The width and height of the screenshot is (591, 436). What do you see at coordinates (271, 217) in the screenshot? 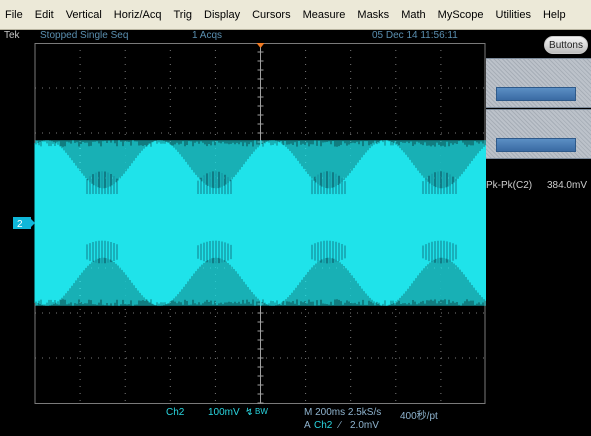
I see `waveform-lobes` at bounding box center [271, 217].